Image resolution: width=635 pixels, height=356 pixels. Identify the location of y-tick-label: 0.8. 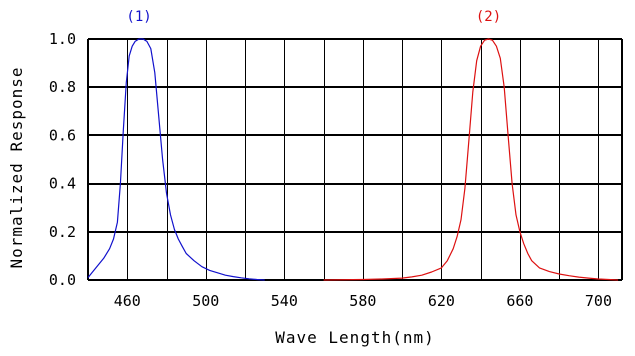
(62, 87).